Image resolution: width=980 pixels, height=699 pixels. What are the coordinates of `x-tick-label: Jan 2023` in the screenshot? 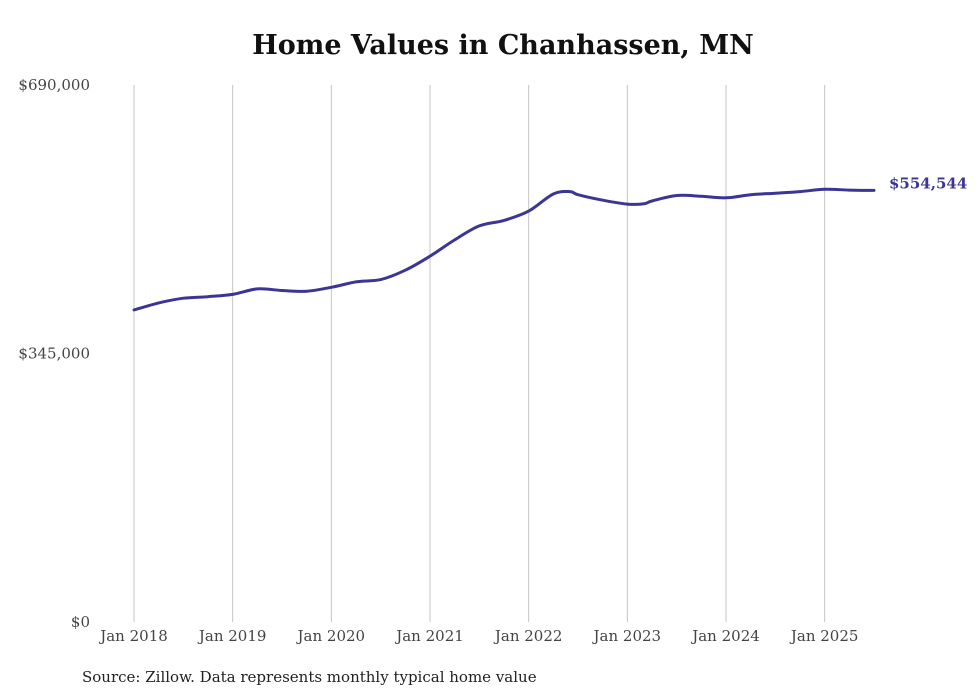 It's located at (627, 636).